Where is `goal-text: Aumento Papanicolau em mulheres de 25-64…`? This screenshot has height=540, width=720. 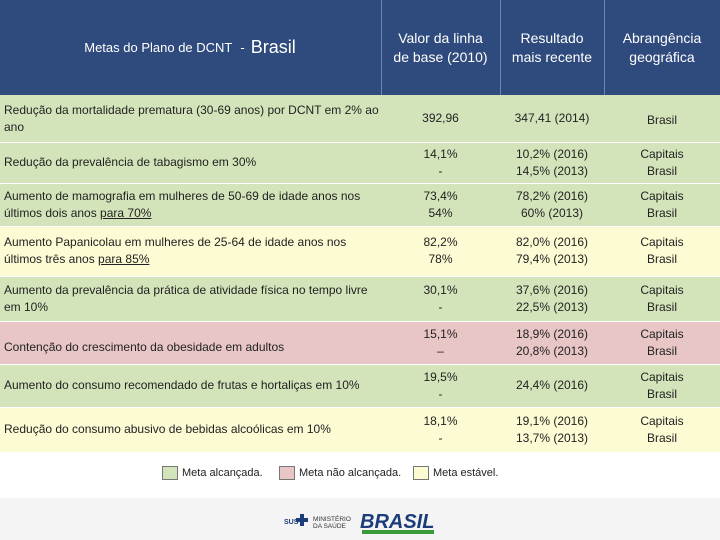
goal-text: Aumento Papanicolau em mulheres de 25-64… is located at coordinates (175, 250).